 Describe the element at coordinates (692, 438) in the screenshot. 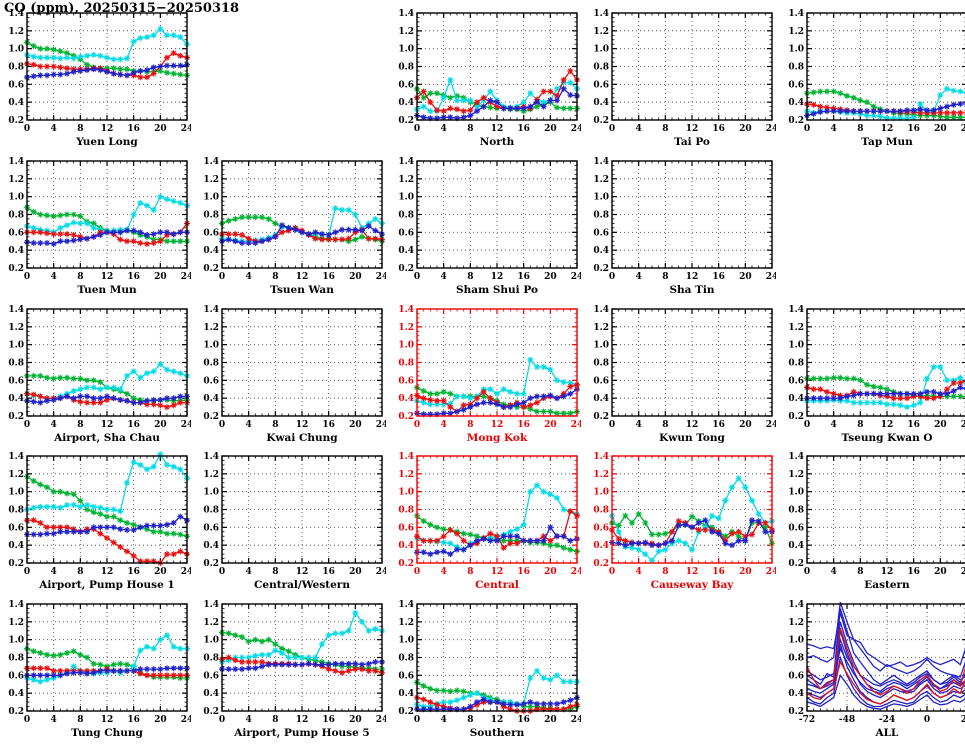

I see `chart-title: Kwun Tong` at that location.